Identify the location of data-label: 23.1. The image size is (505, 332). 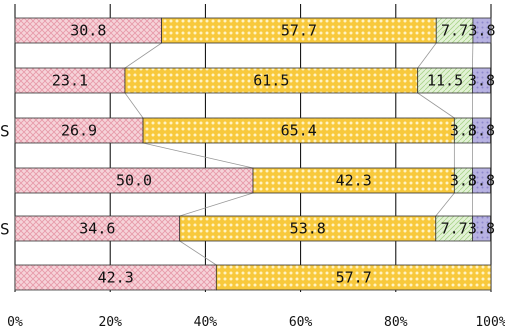
(70, 81).